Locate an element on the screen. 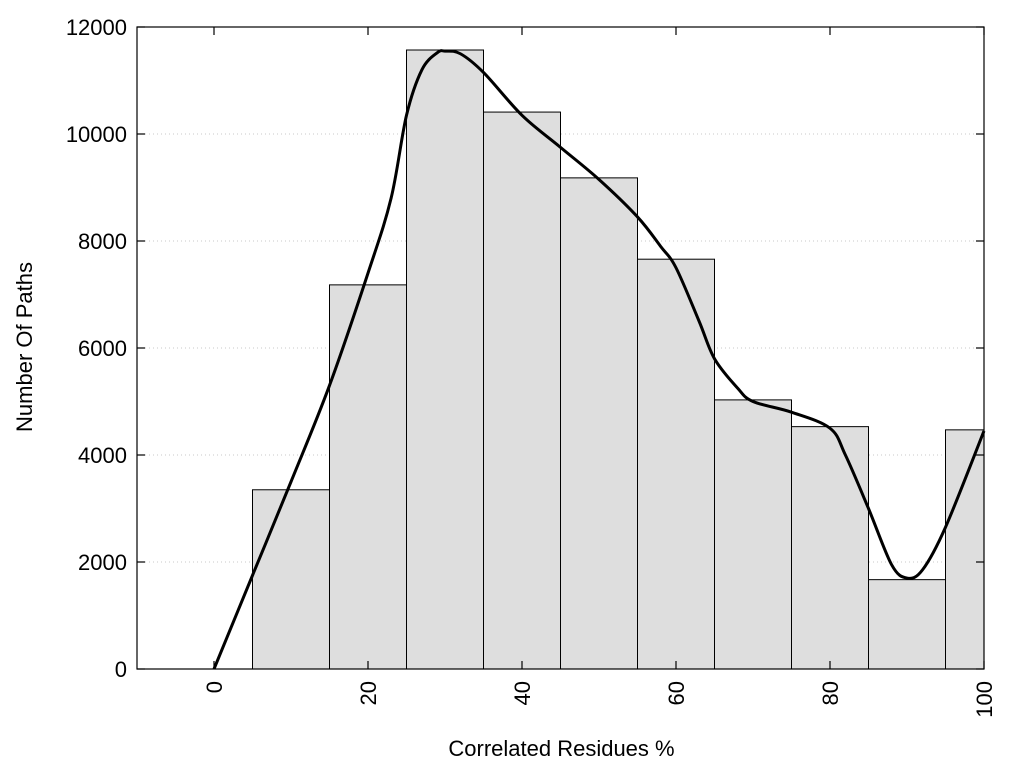 The height and width of the screenshot is (768, 1024). y-tick-label: 10000 is located at coordinates (96, 134).